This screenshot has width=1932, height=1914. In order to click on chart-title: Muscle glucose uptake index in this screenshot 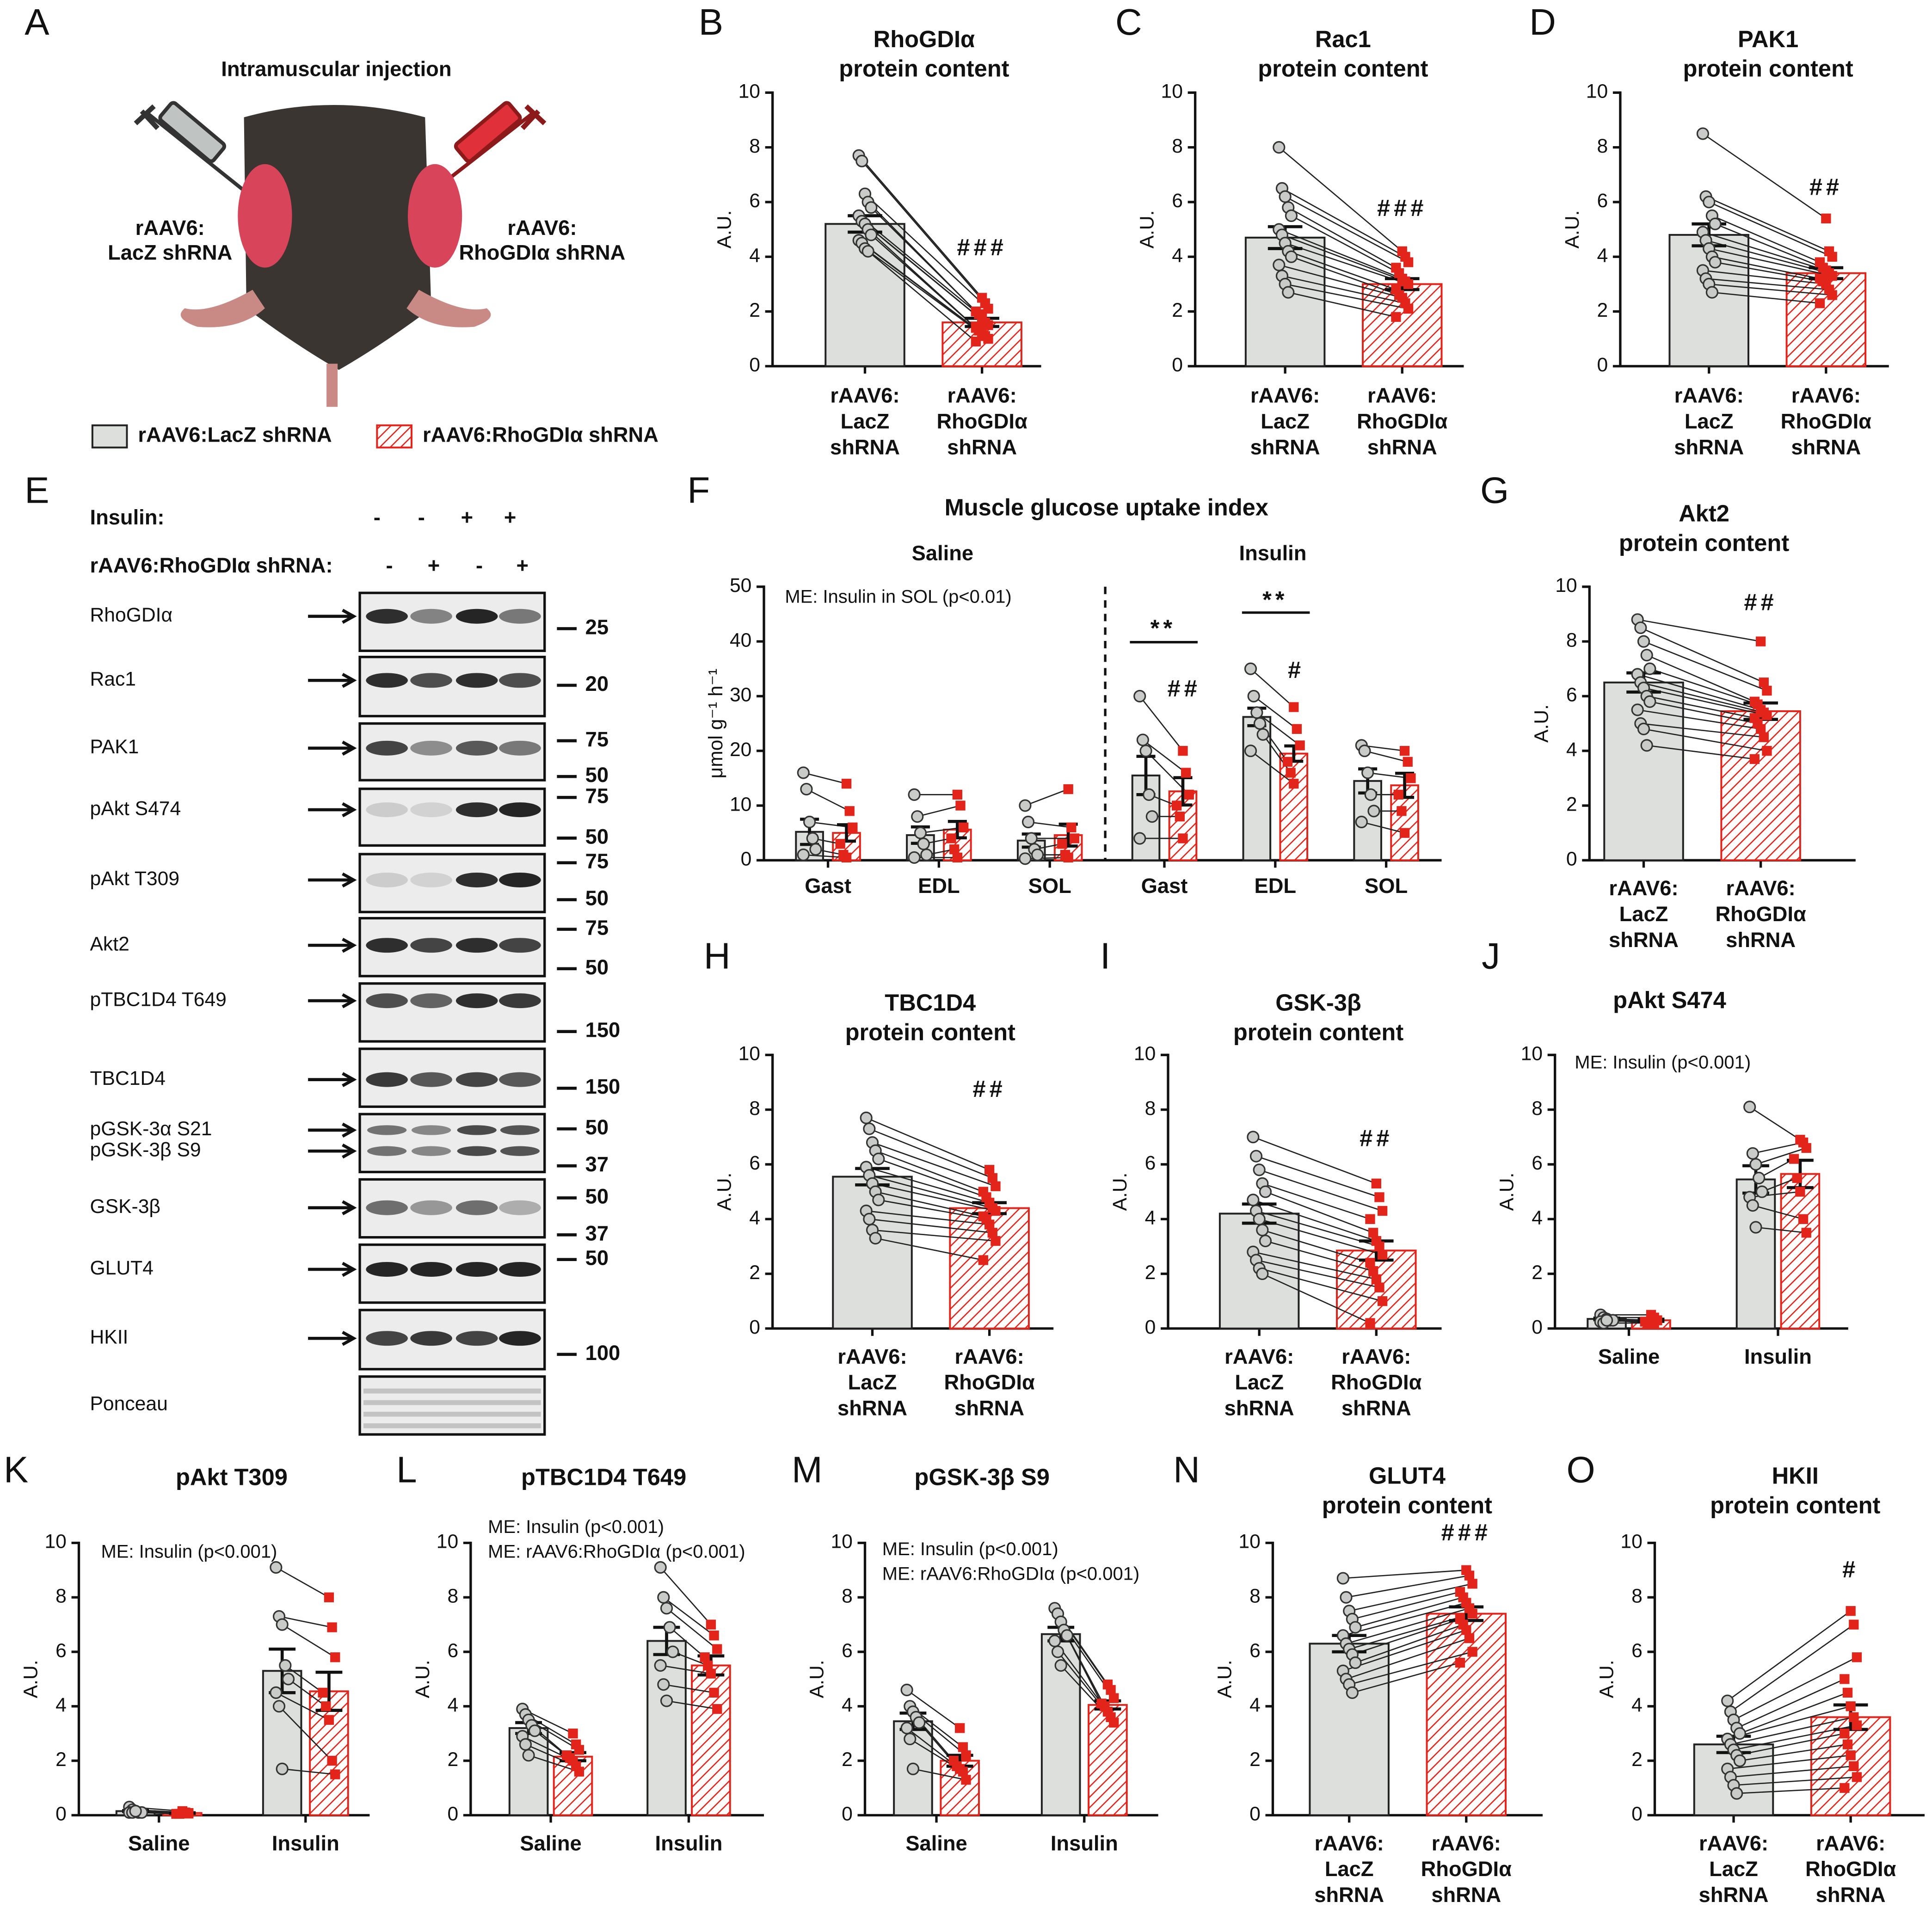, I will do `click(1107, 507)`.